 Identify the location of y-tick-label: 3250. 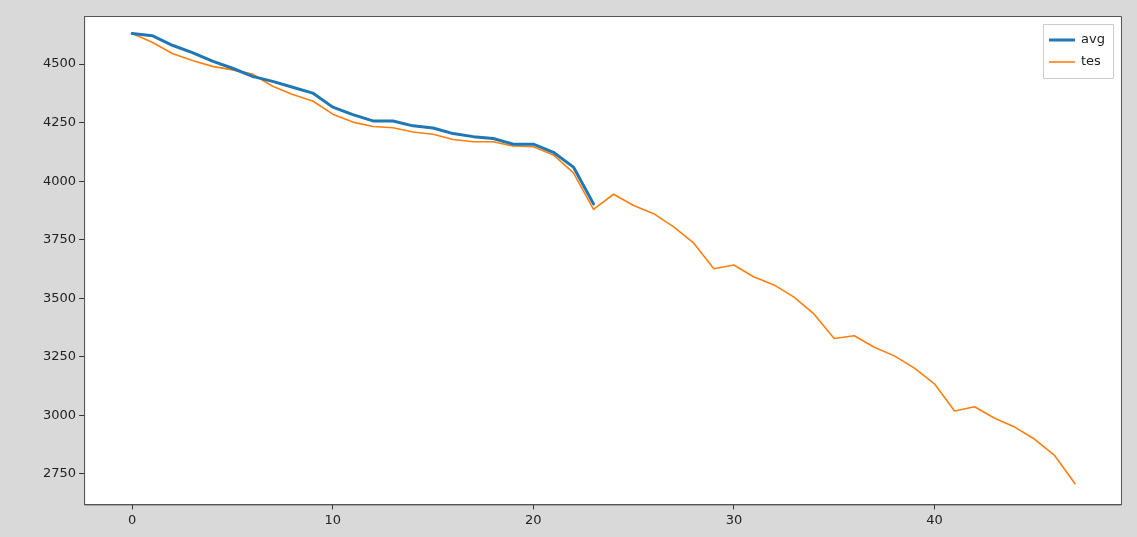
(59, 356).